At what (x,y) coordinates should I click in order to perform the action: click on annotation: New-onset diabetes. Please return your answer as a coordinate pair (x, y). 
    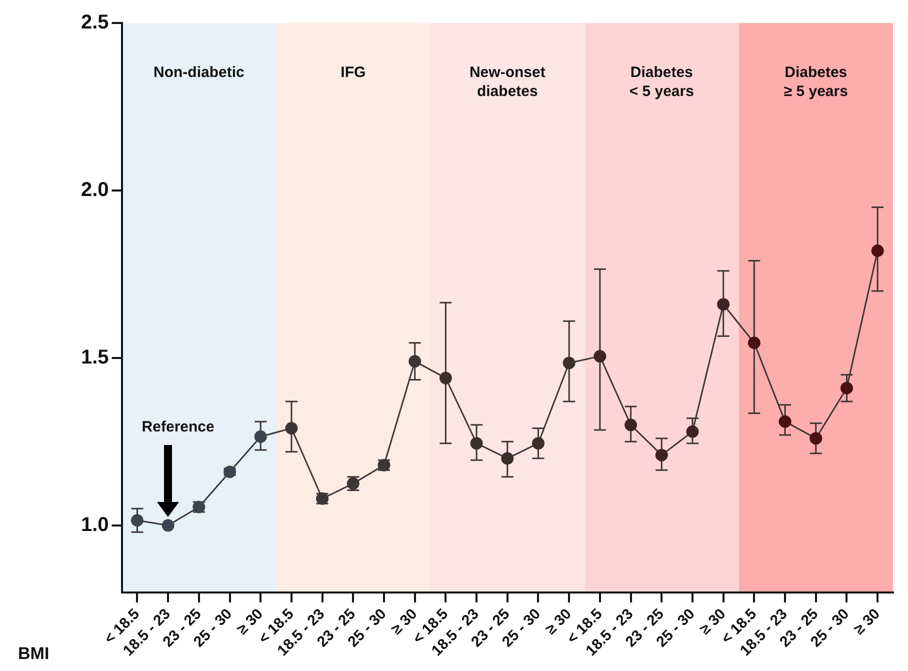
    Looking at the image, I should click on (507, 82).